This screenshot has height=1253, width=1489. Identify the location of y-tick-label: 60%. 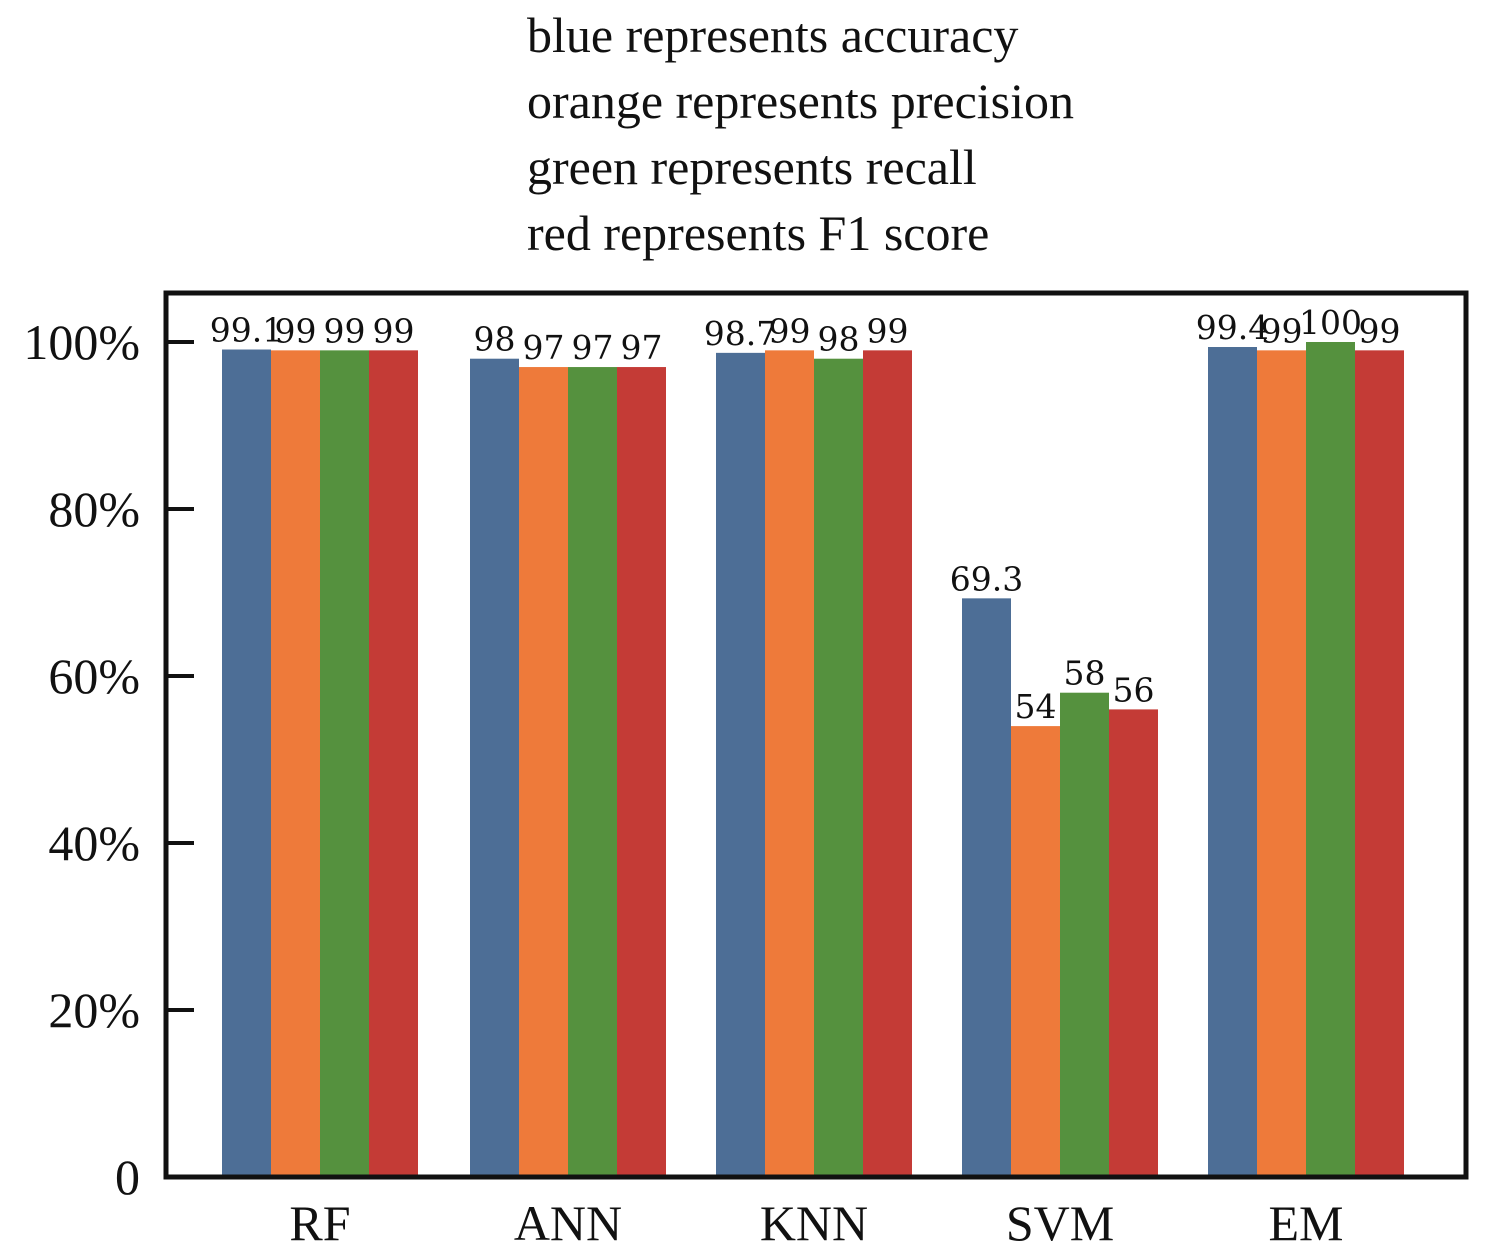
(94, 676).